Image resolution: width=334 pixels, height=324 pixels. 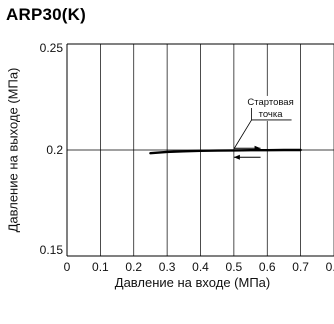 I want to click on x-tick-label: 0.1, so click(x=100, y=267).